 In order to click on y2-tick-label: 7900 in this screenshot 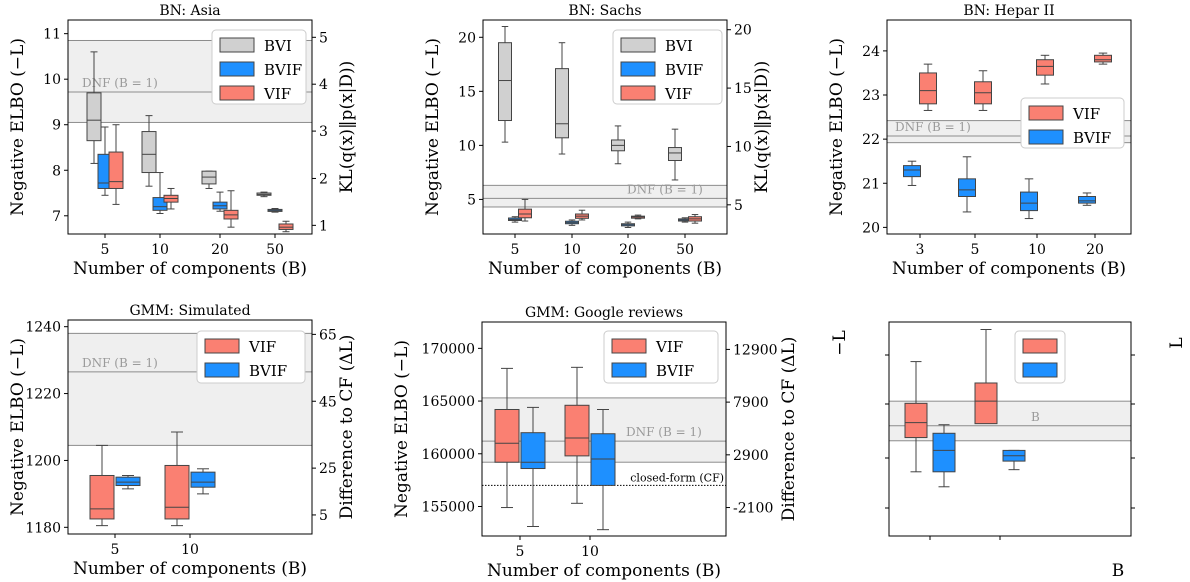, I will do `click(751, 403)`.